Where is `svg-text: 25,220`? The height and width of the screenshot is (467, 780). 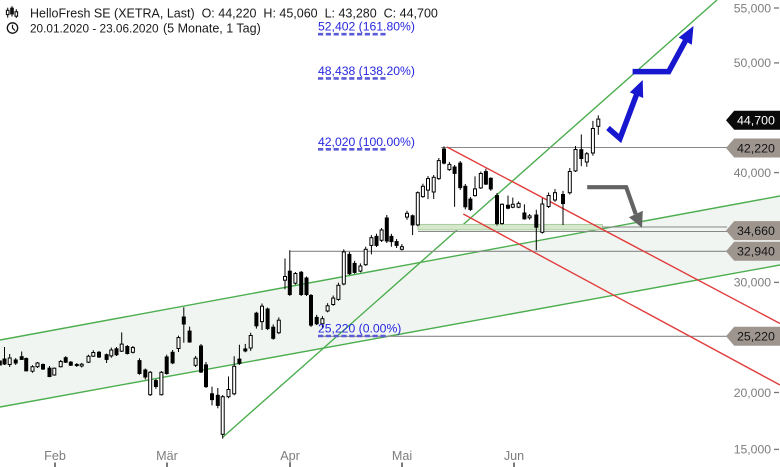
svg-text: 25,220 is located at coordinates (756, 337).